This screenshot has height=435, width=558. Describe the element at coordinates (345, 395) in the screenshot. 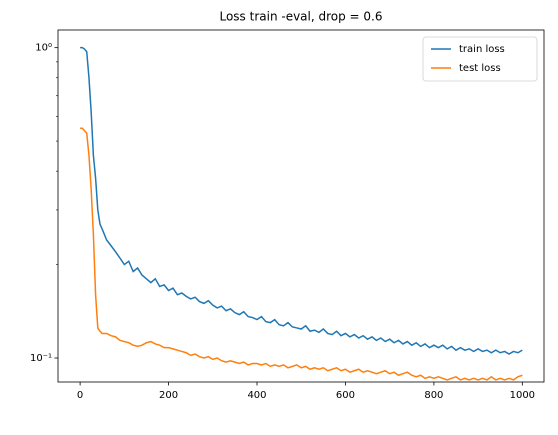

I see `x-tick-label: 600` at that location.